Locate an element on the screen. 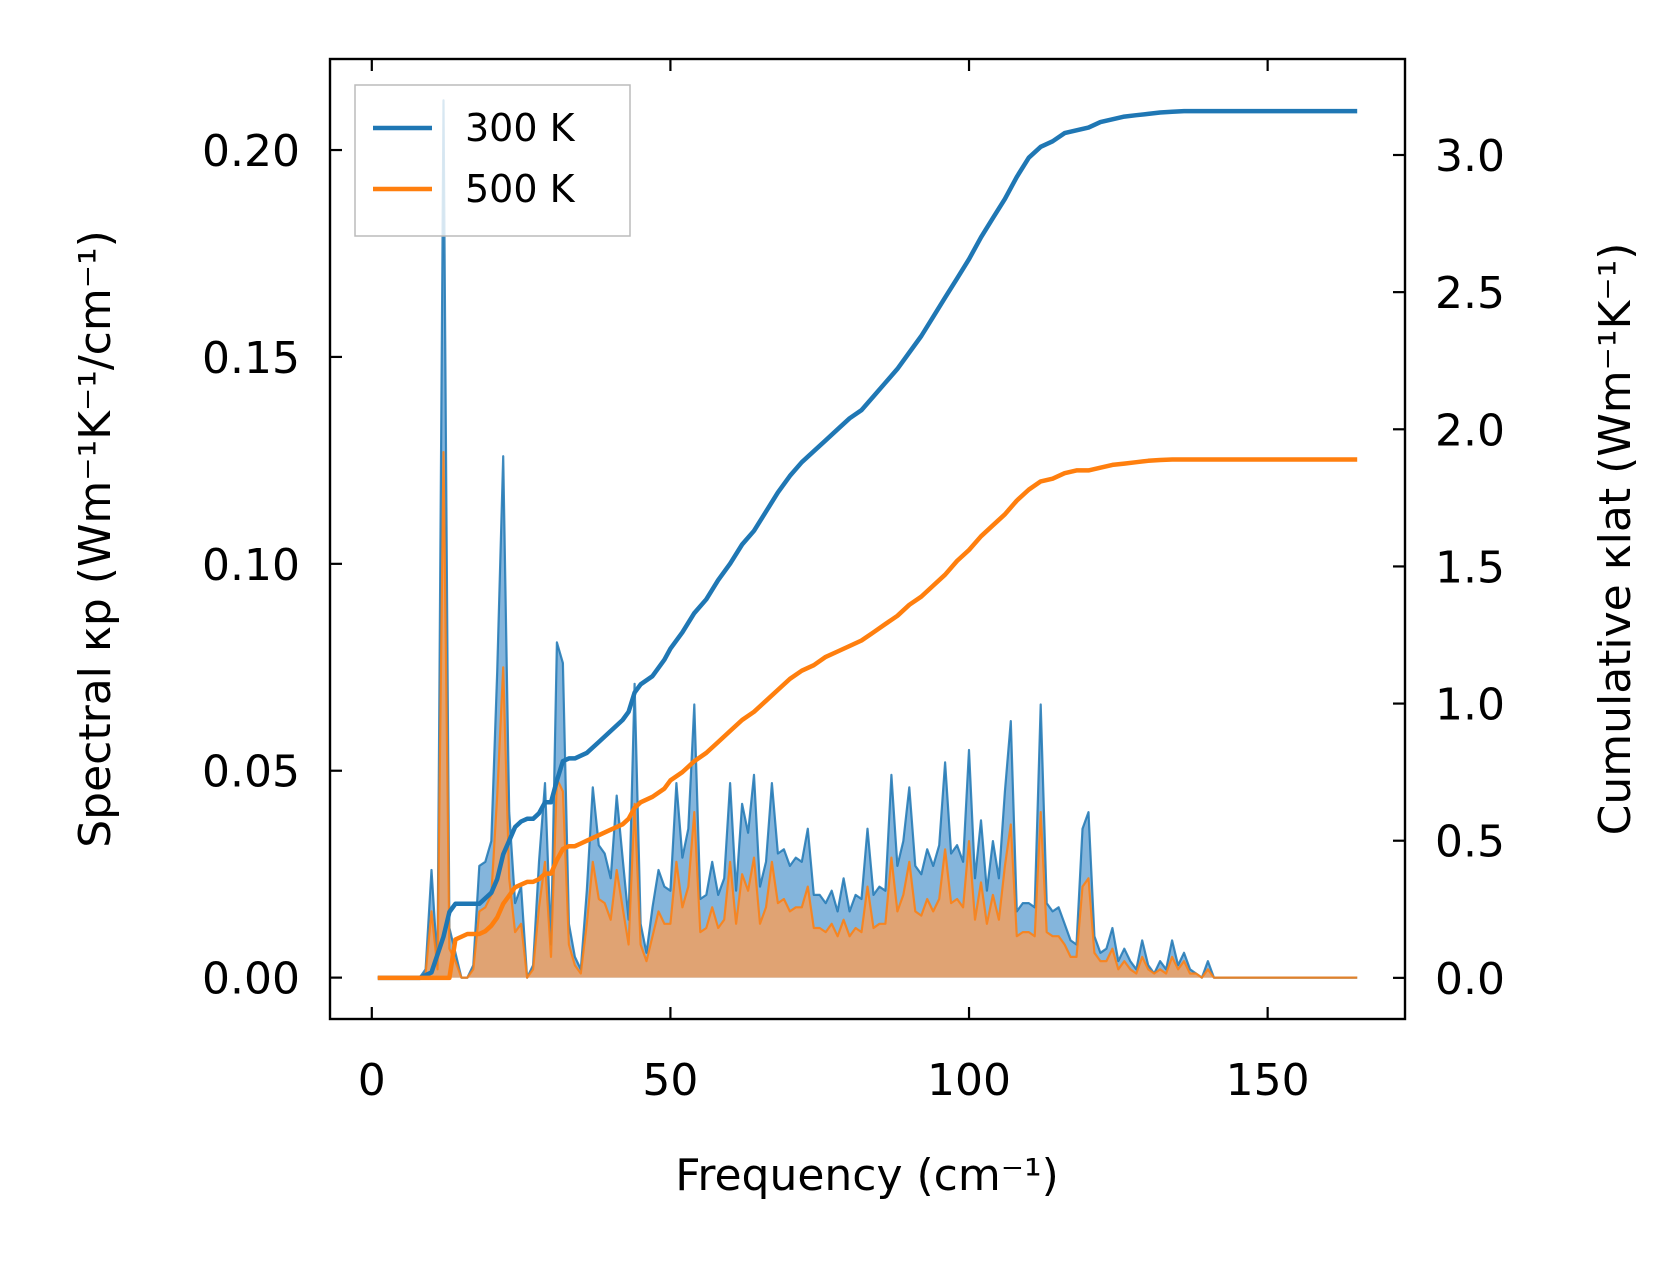  y-left-tick-label: 0.10 is located at coordinates (251, 565).